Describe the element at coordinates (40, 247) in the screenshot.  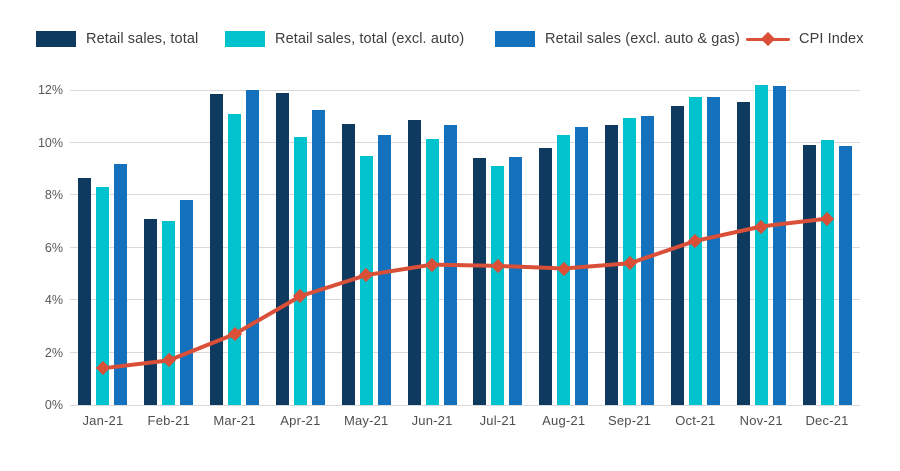
I see `y-axis: 12% 10% 8% 6% 4% 2% 0%` at that location.